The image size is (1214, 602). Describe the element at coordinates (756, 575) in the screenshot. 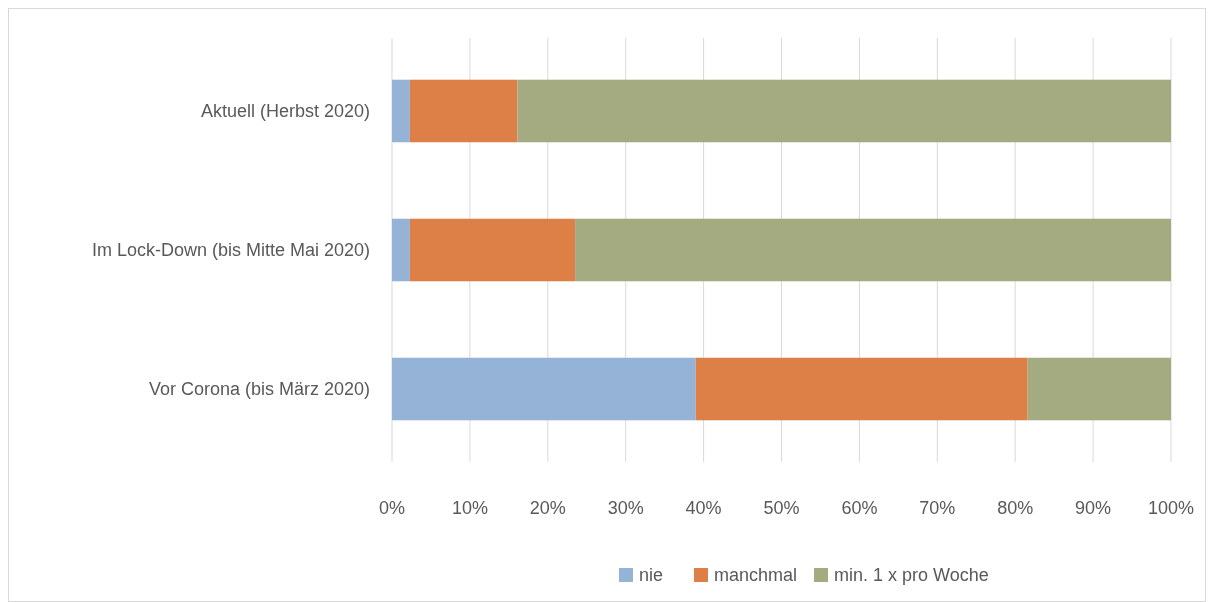

I see `legend-label: manchmal` at that location.